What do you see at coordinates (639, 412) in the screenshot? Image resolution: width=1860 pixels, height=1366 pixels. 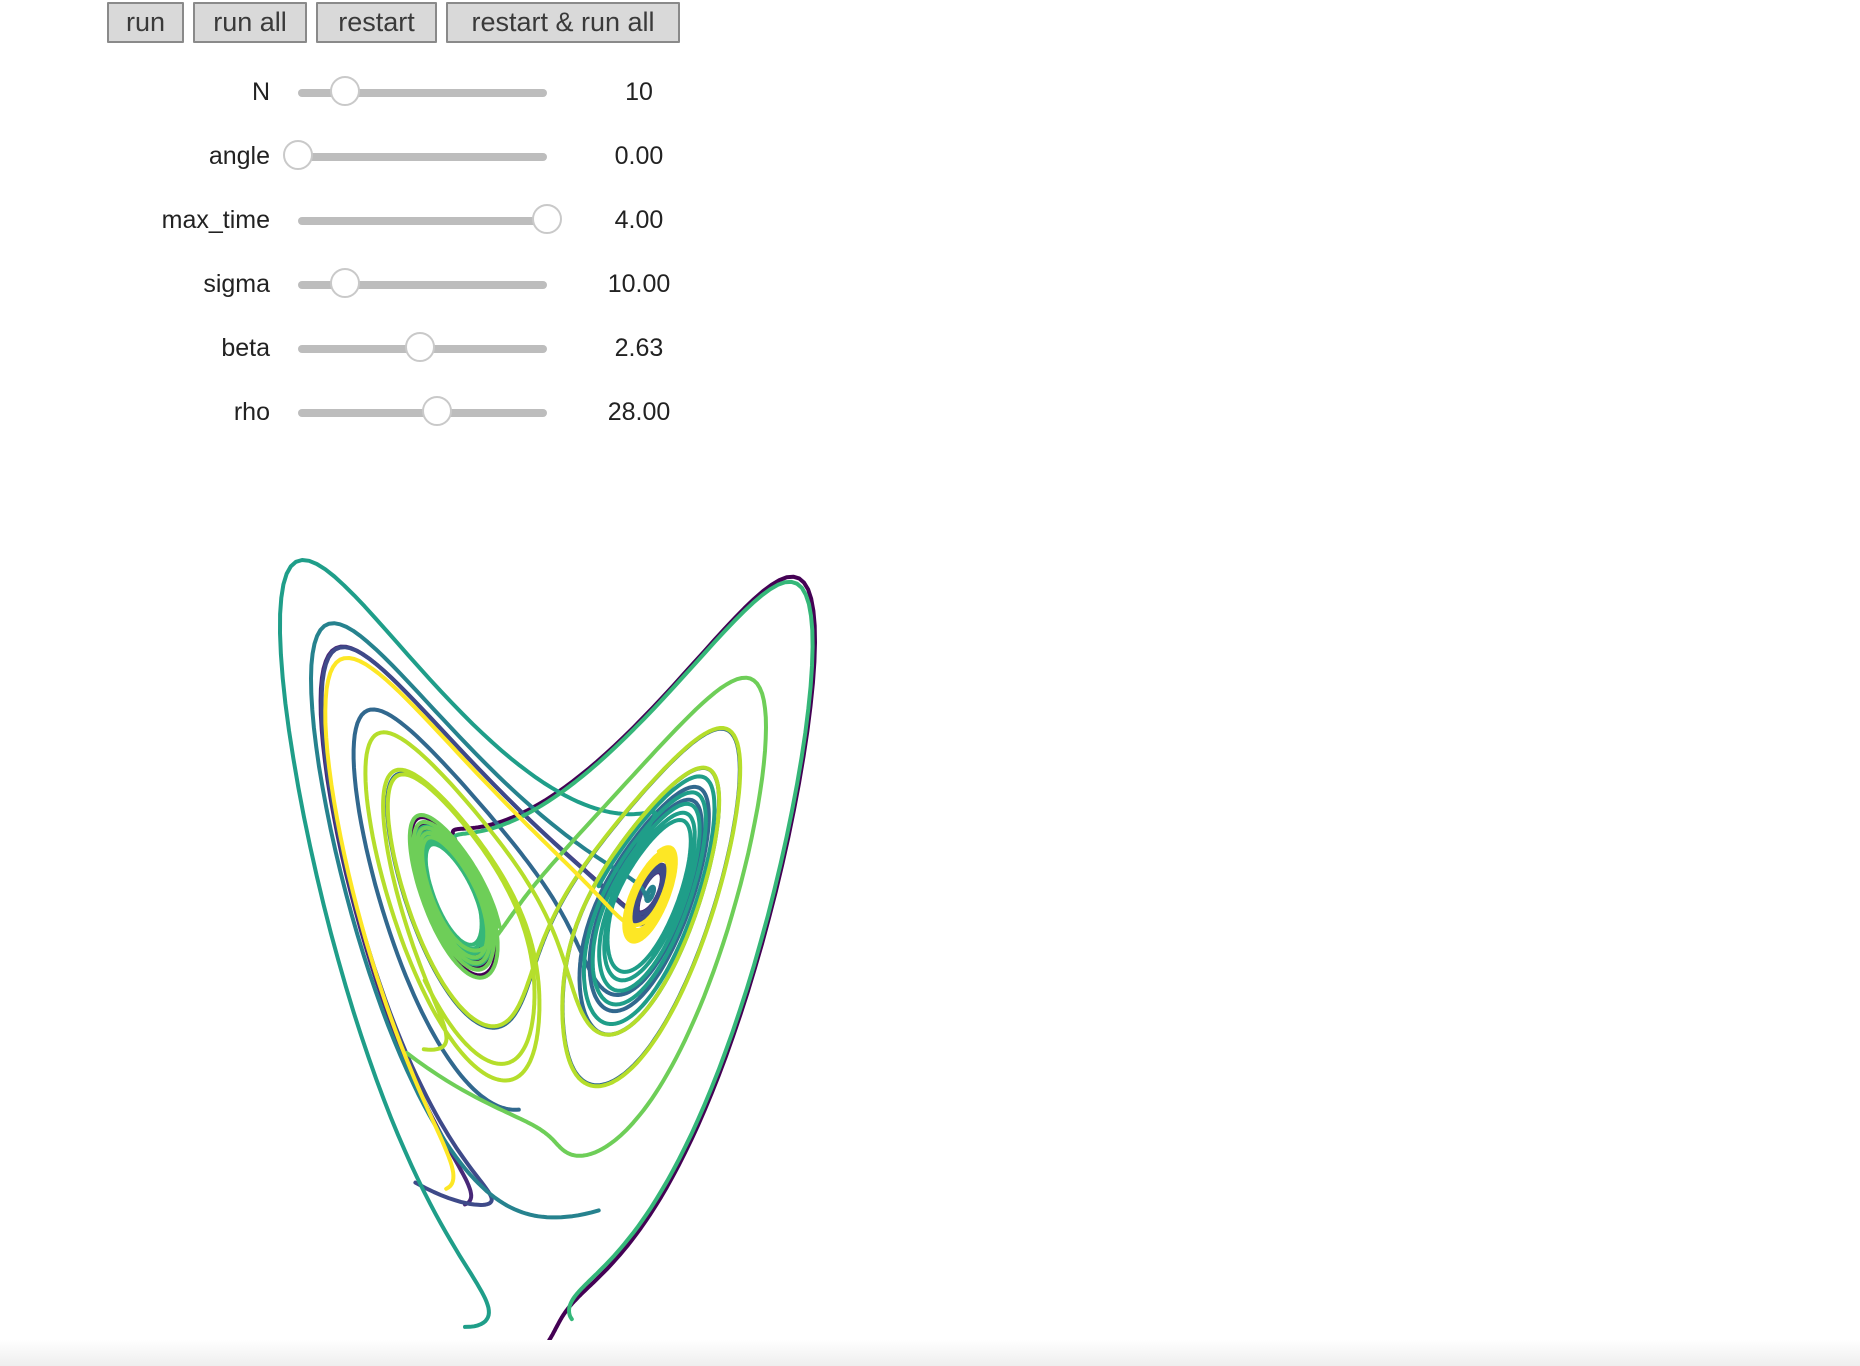 I see `rho-value: 28.00` at bounding box center [639, 412].